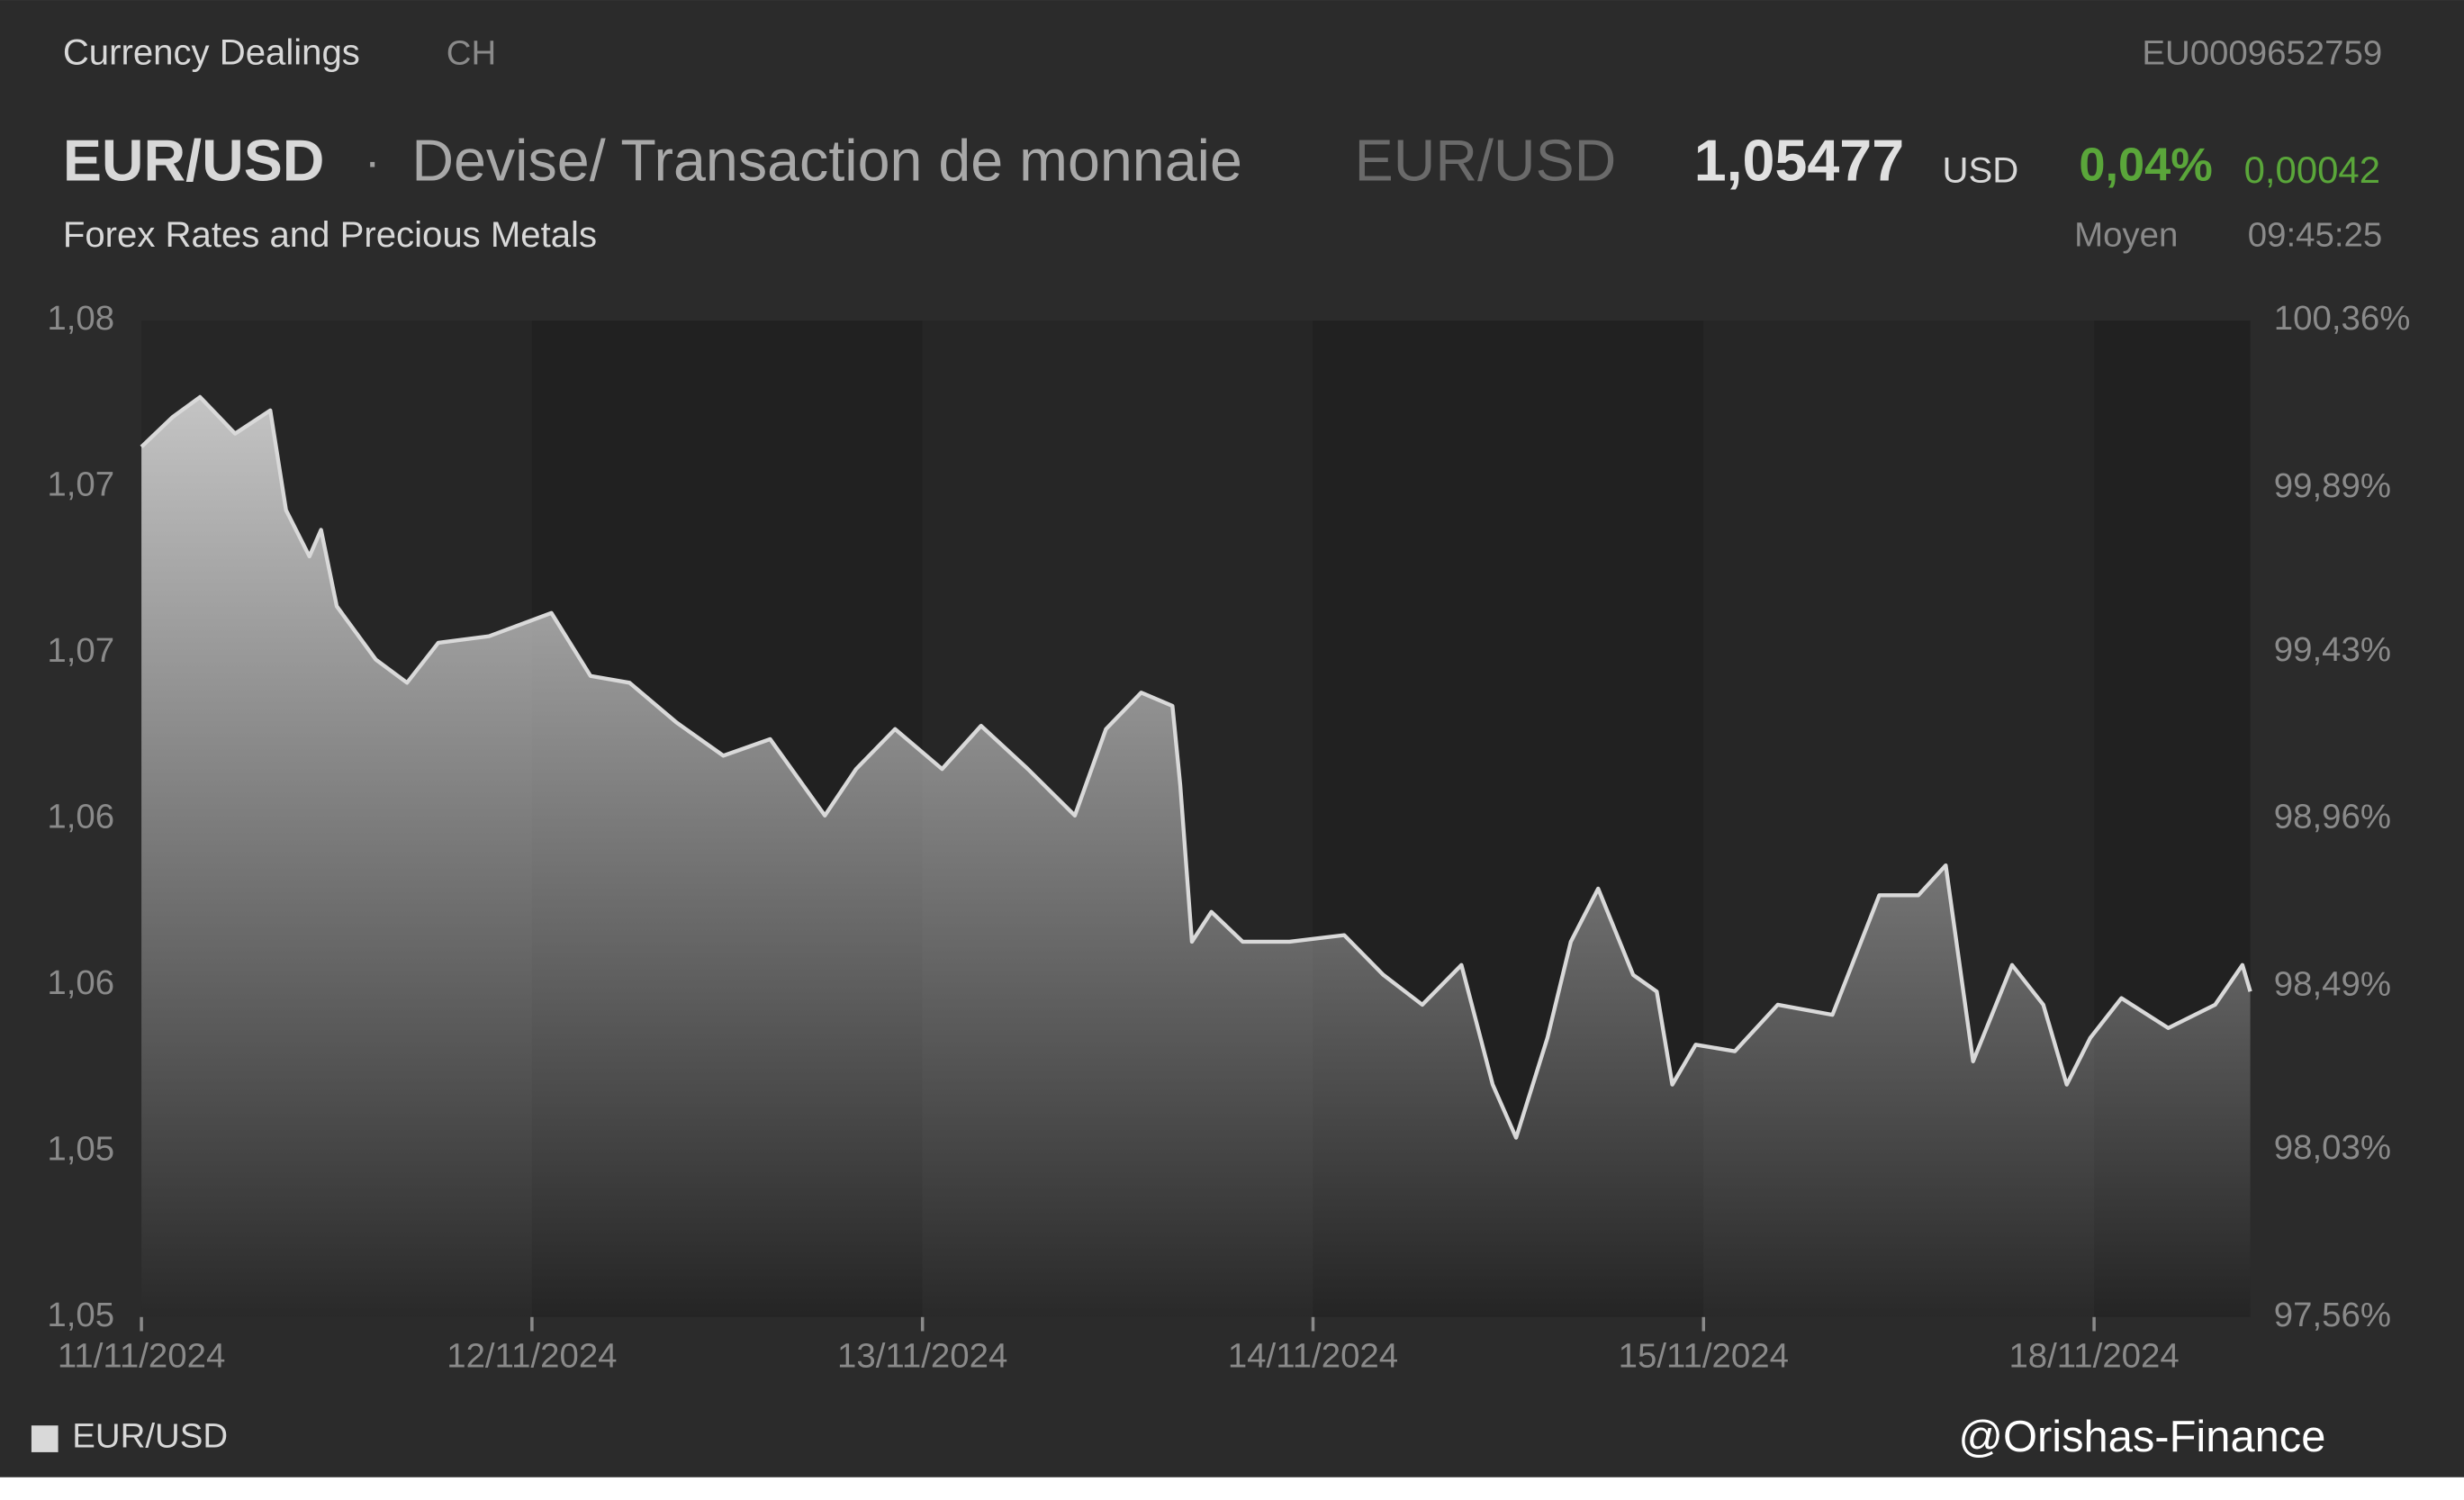 The width and height of the screenshot is (2464, 1500). I want to click on currency: USD, so click(1980, 171).